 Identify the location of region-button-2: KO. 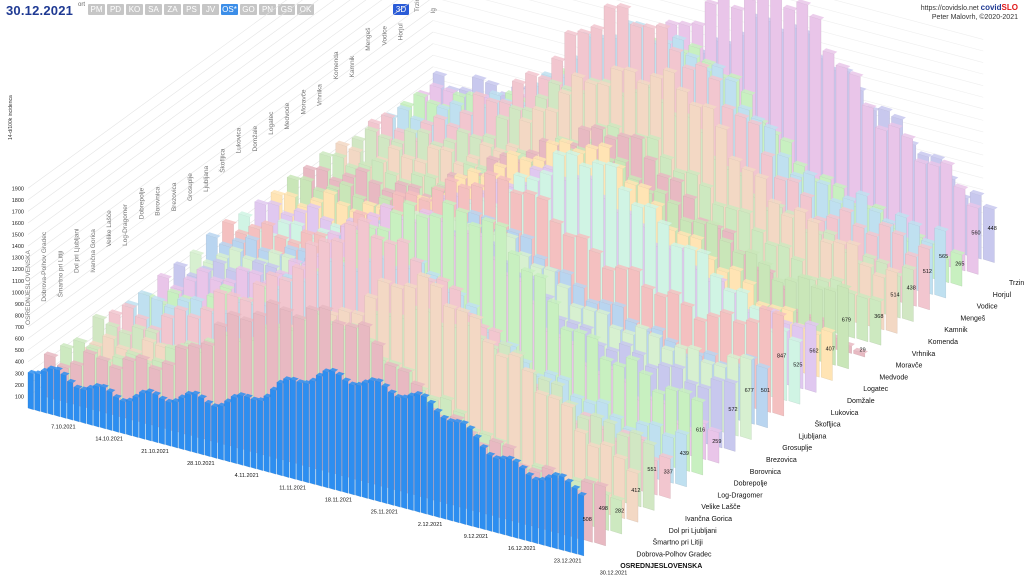
(134, 9).